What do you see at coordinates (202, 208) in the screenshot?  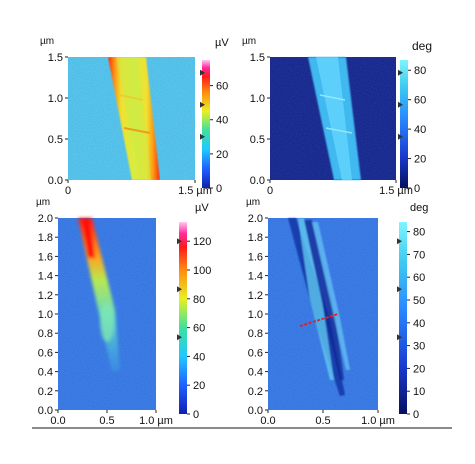 I see `colorbar-unit-bottom-left: µV` at bounding box center [202, 208].